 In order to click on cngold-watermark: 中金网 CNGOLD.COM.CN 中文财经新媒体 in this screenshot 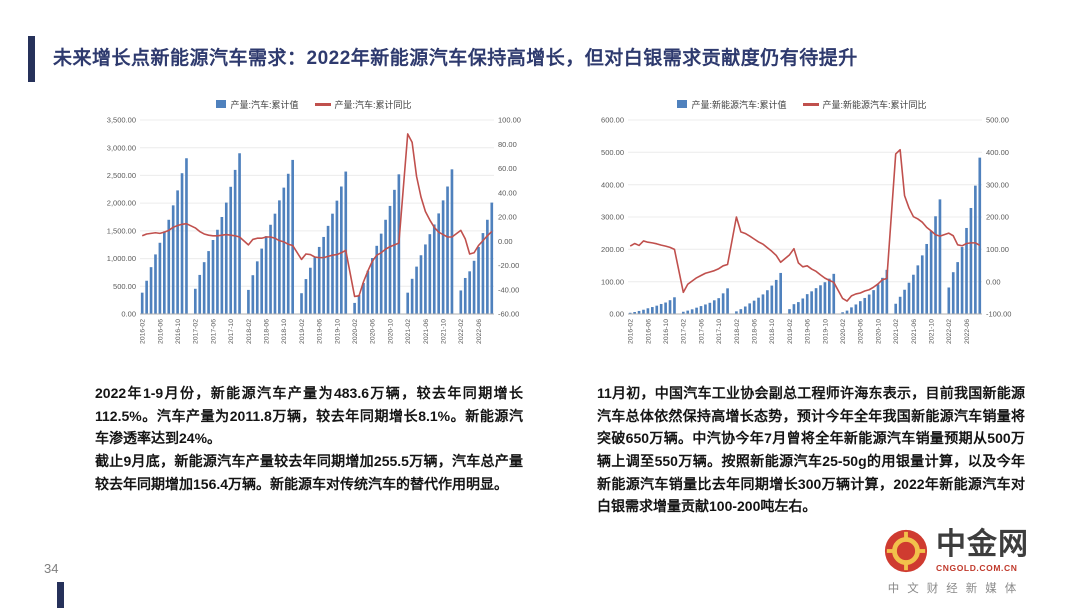, I will do `click(956, 562)`.